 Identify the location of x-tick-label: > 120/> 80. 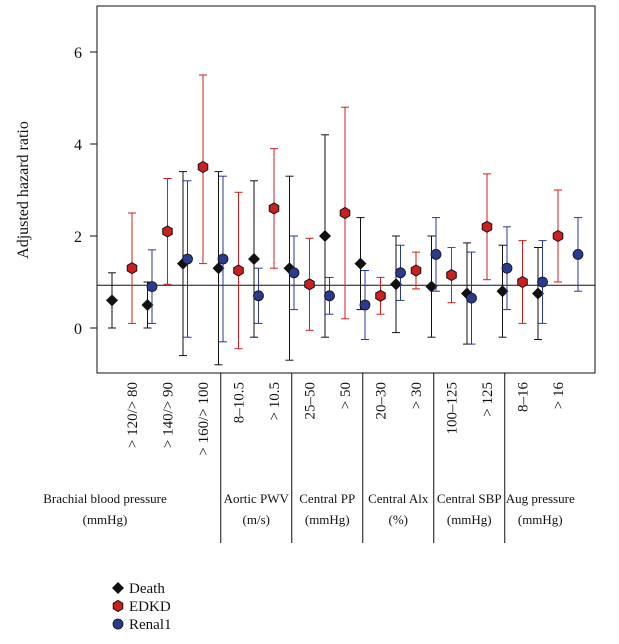
(133, 415).